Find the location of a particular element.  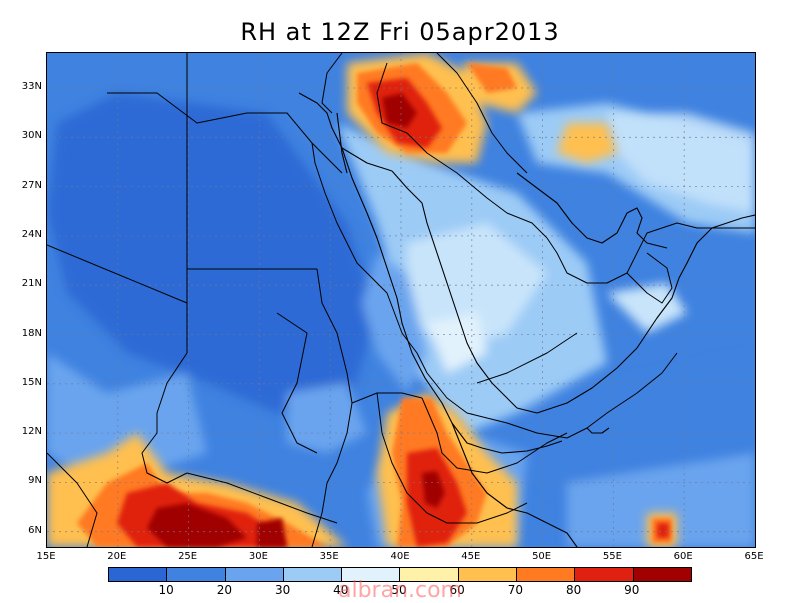

colorbar-label-60: 60 is located at coordinates (457, 590).